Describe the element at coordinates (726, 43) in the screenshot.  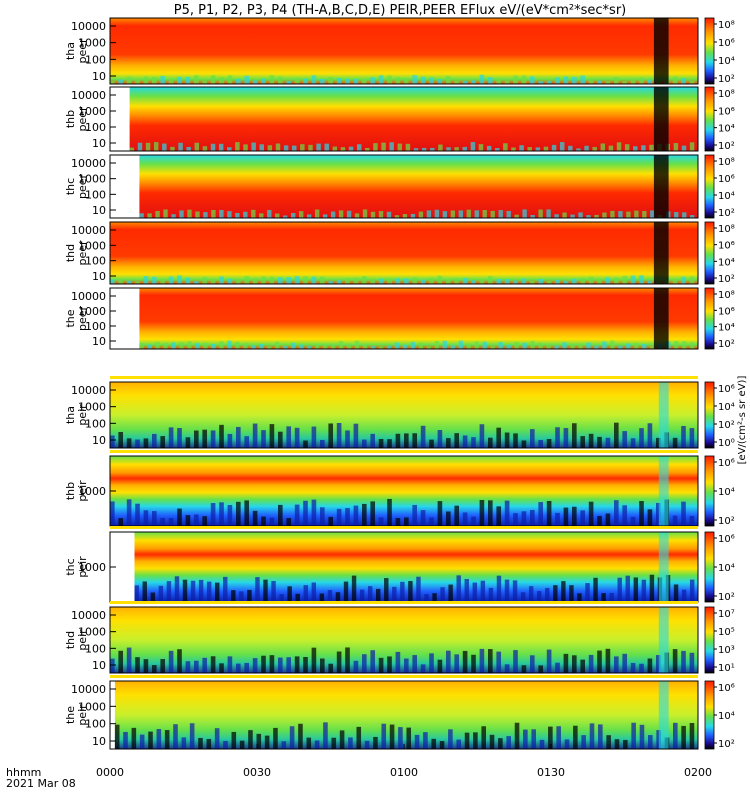
I see `colorbar-tick-label: 10⁶` at that location.